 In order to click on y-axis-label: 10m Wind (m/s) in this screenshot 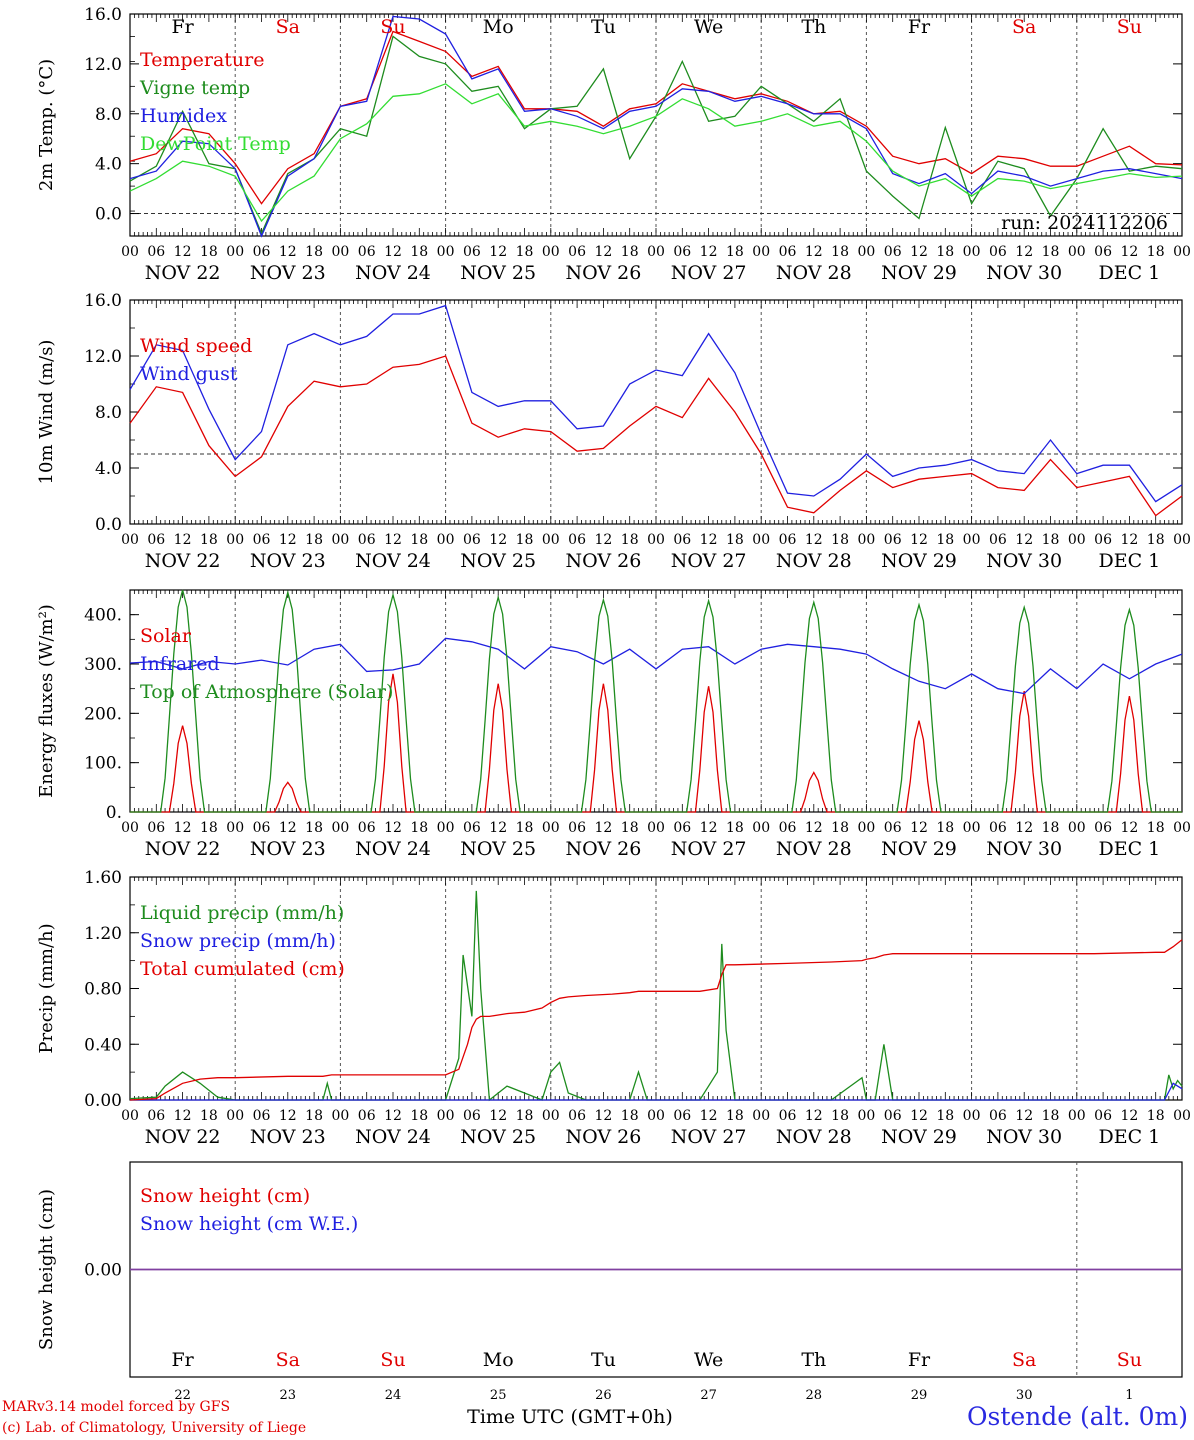, I will do `click(46, 412)`.